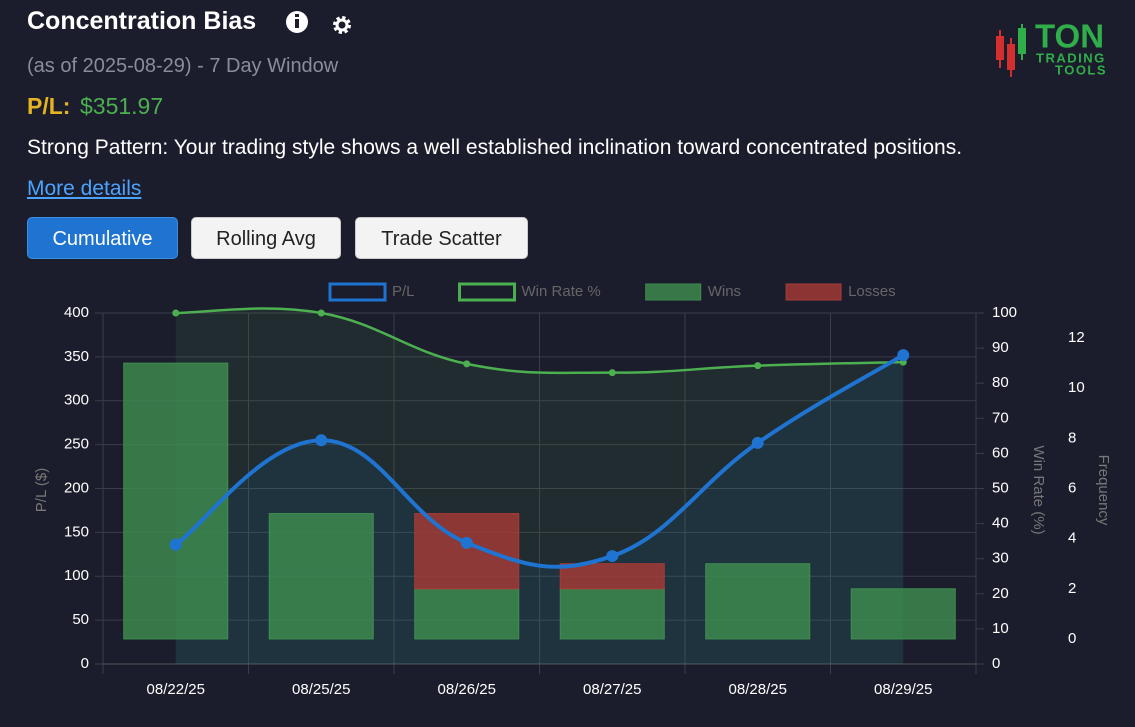 The image size is (1135, 727). What do you see at coordinates (539, 341) in the screenshot?
I see `line` at bounding box center [539, 341].